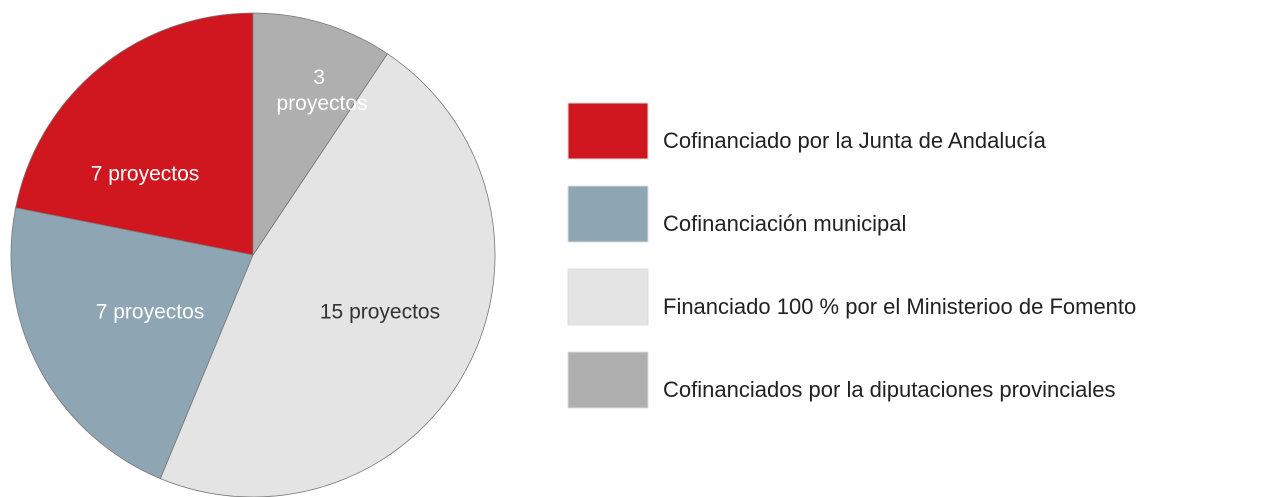 This screenshot has width=1281, height=497. I want to click on legend-label: Cofinanciación municipal, so click(784, 223).